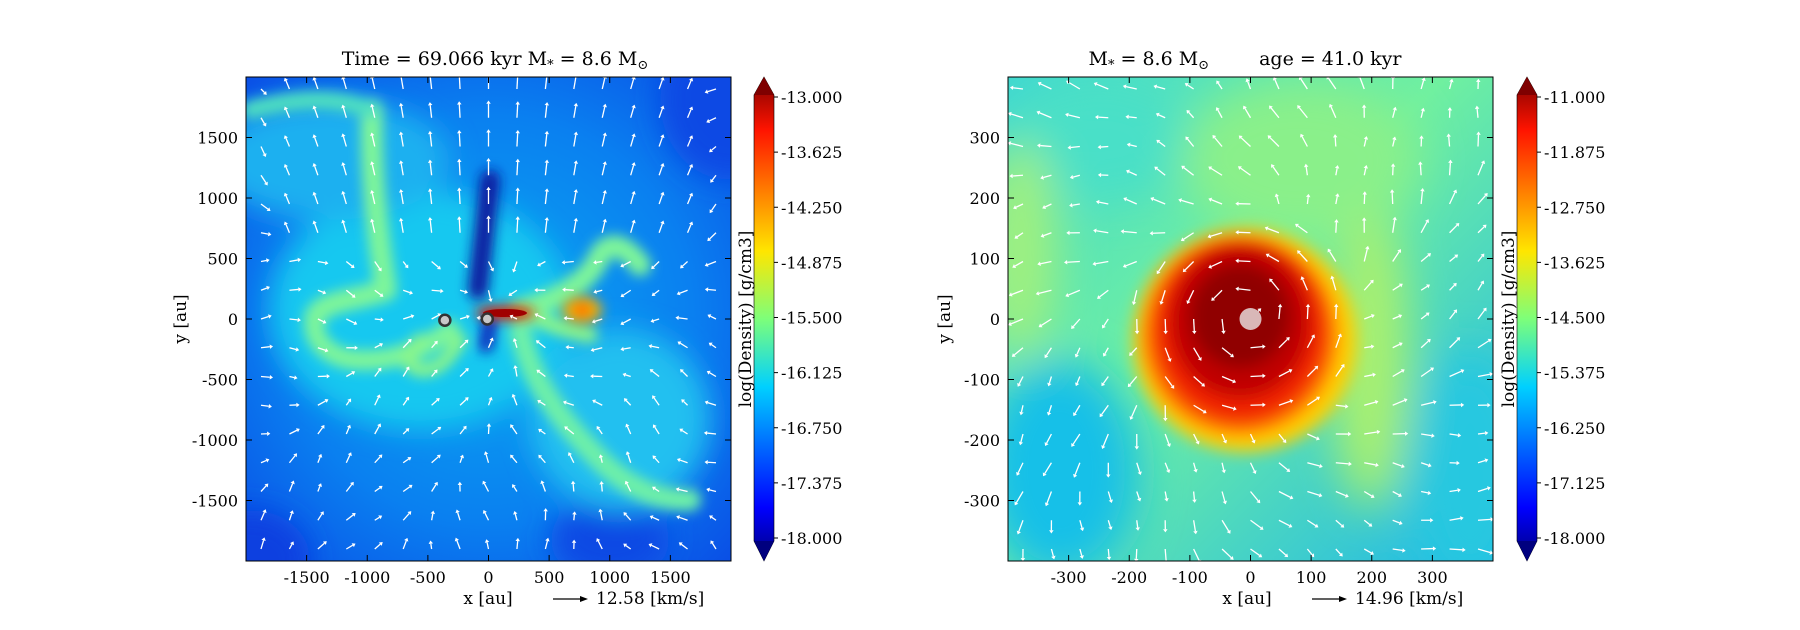  Describe the element at coordinates (1311, 577) in the screenshot. I see `x-tick-label: 100` at that location.